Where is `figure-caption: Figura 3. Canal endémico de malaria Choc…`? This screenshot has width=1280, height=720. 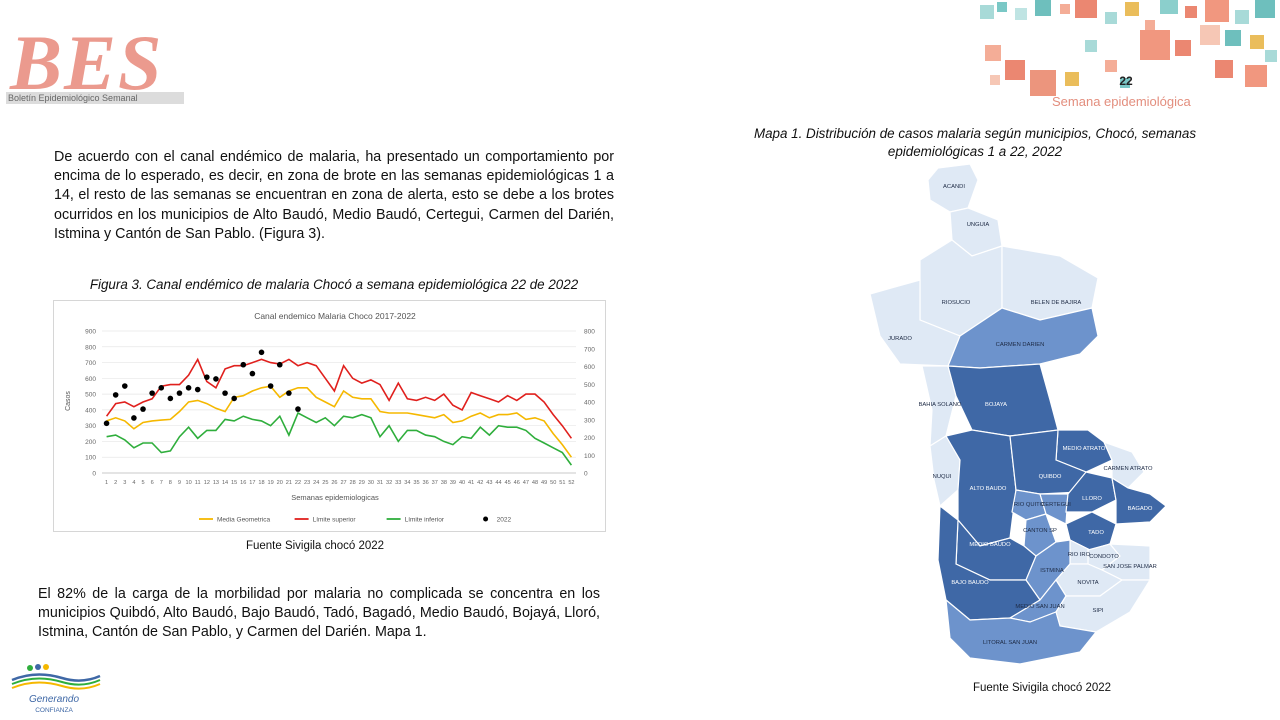
figure-caption: Figura 3. Canal endémico de malaria Choc… is located at coordinates (334, 284).